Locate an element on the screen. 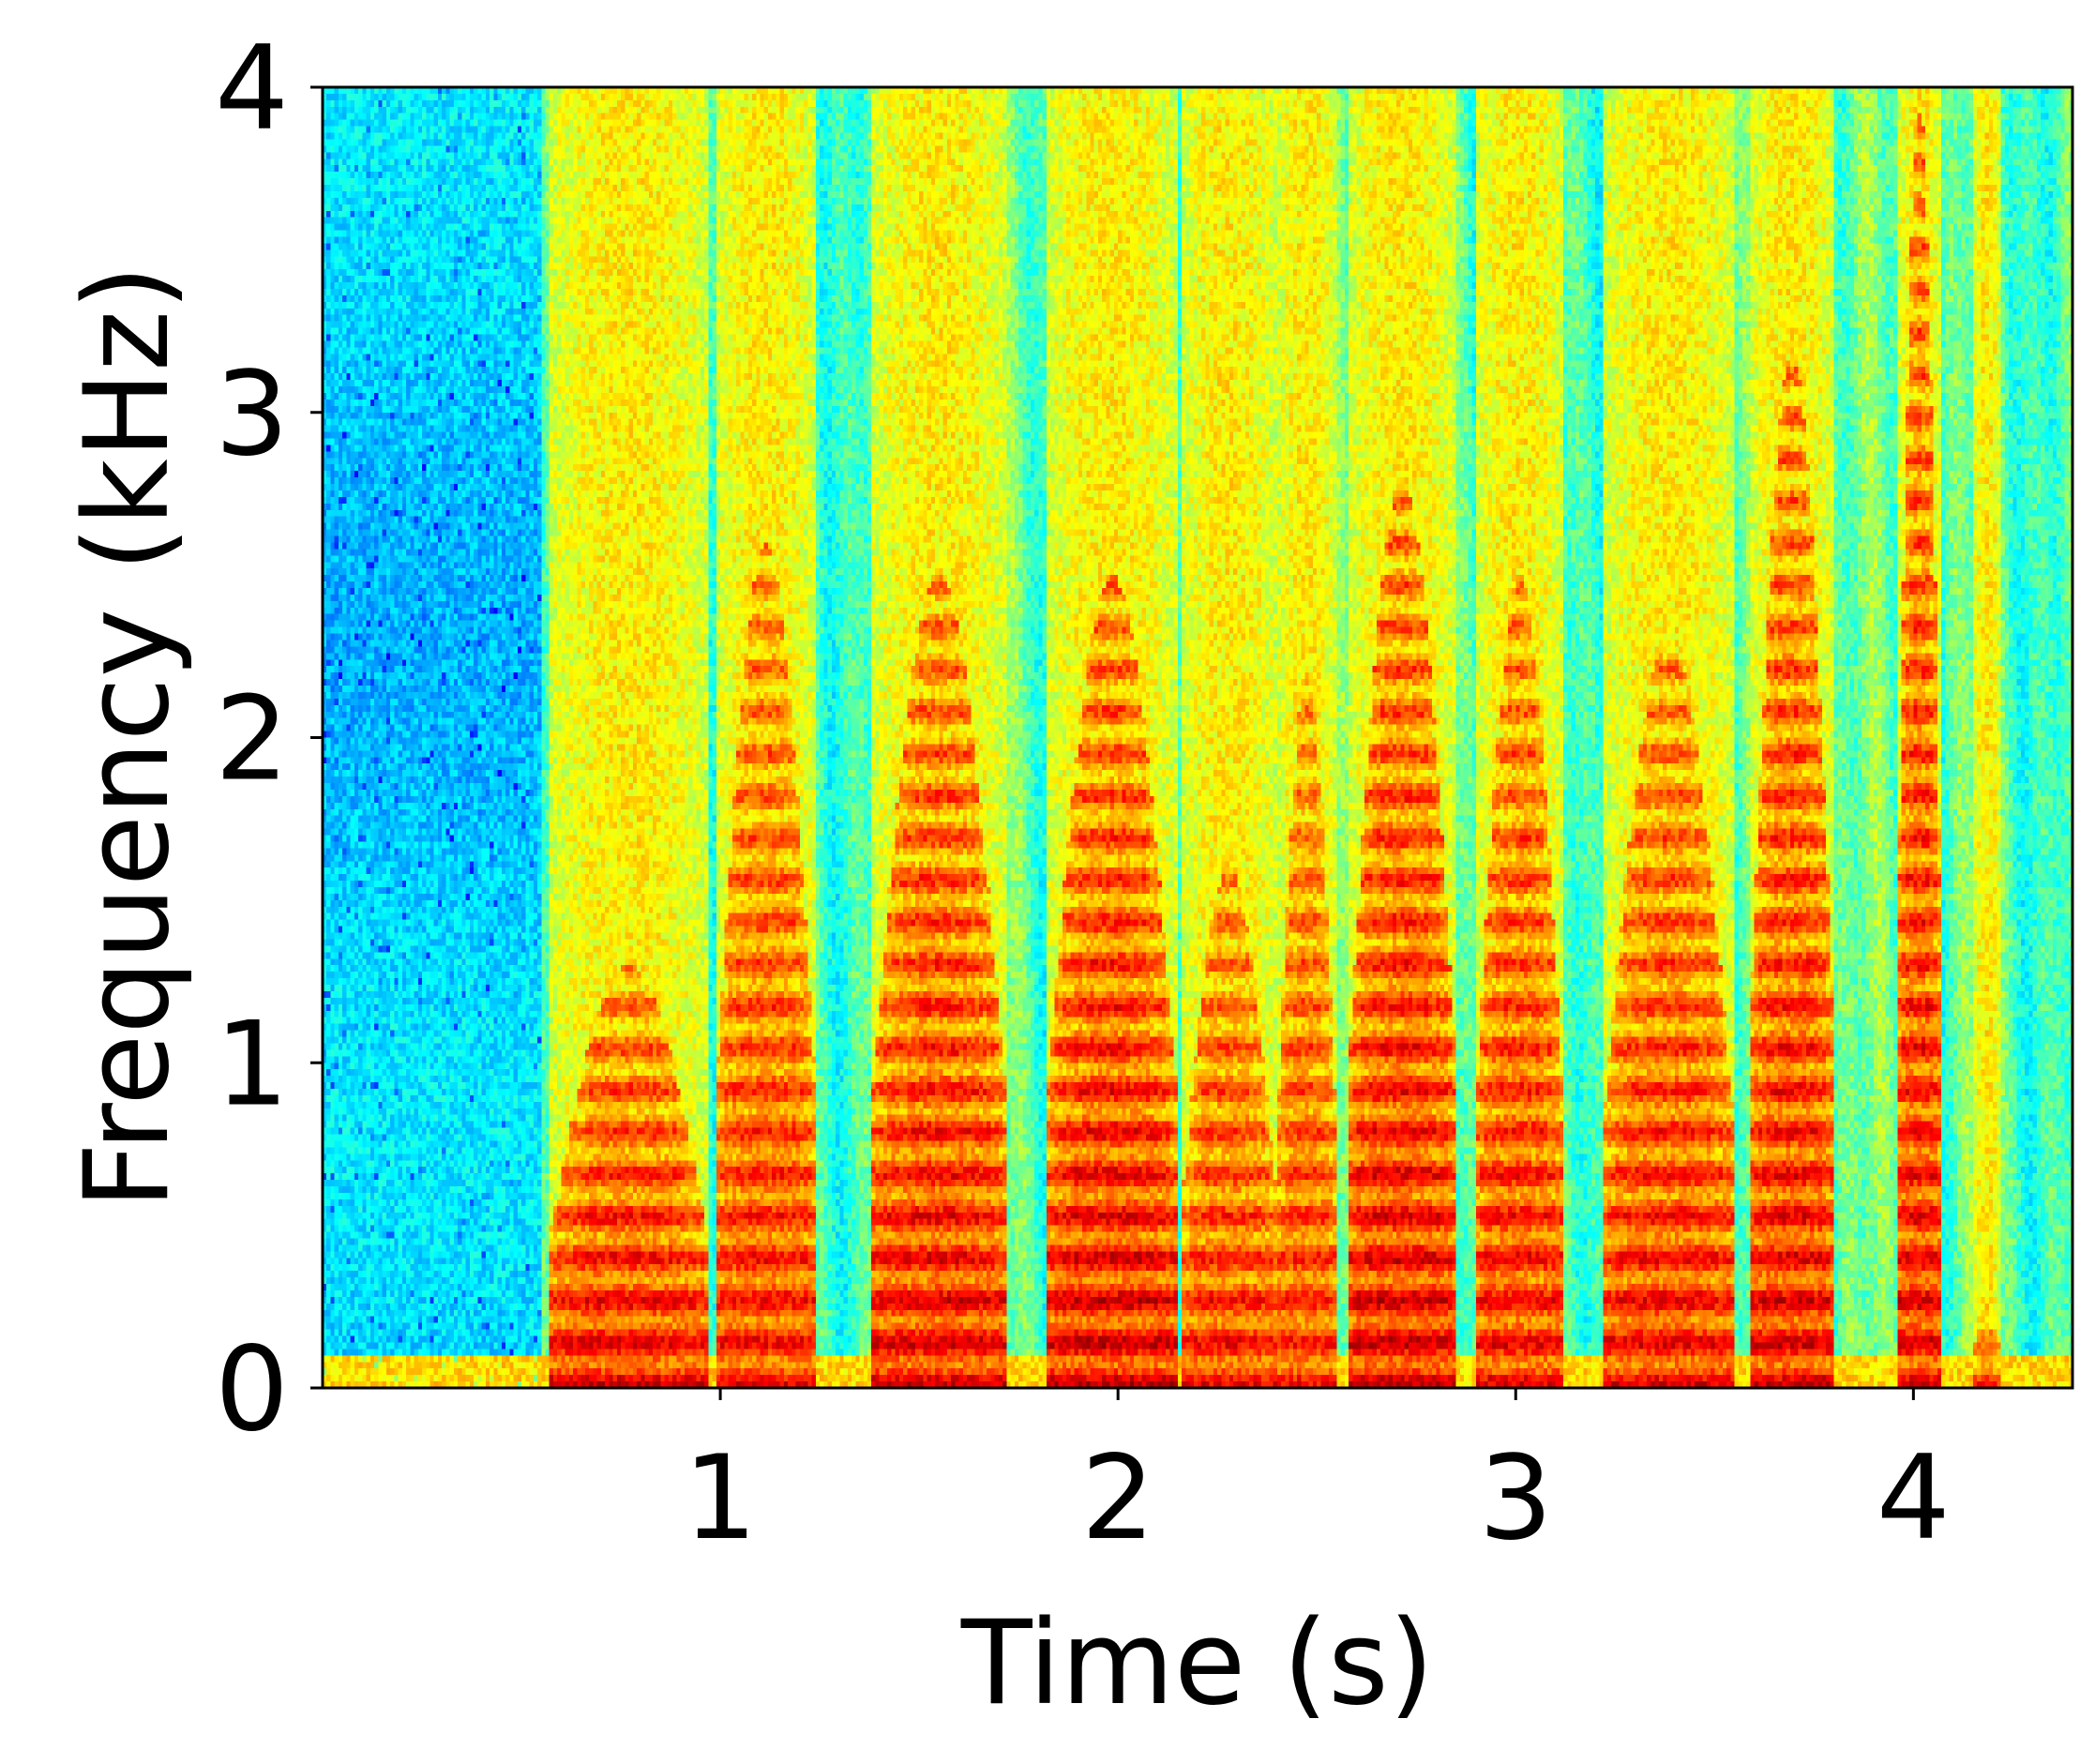 The width and height of the screenshot is (2095, 1764). y-axis-label: Frequency (kHz) is located at coordinates (128, 737).